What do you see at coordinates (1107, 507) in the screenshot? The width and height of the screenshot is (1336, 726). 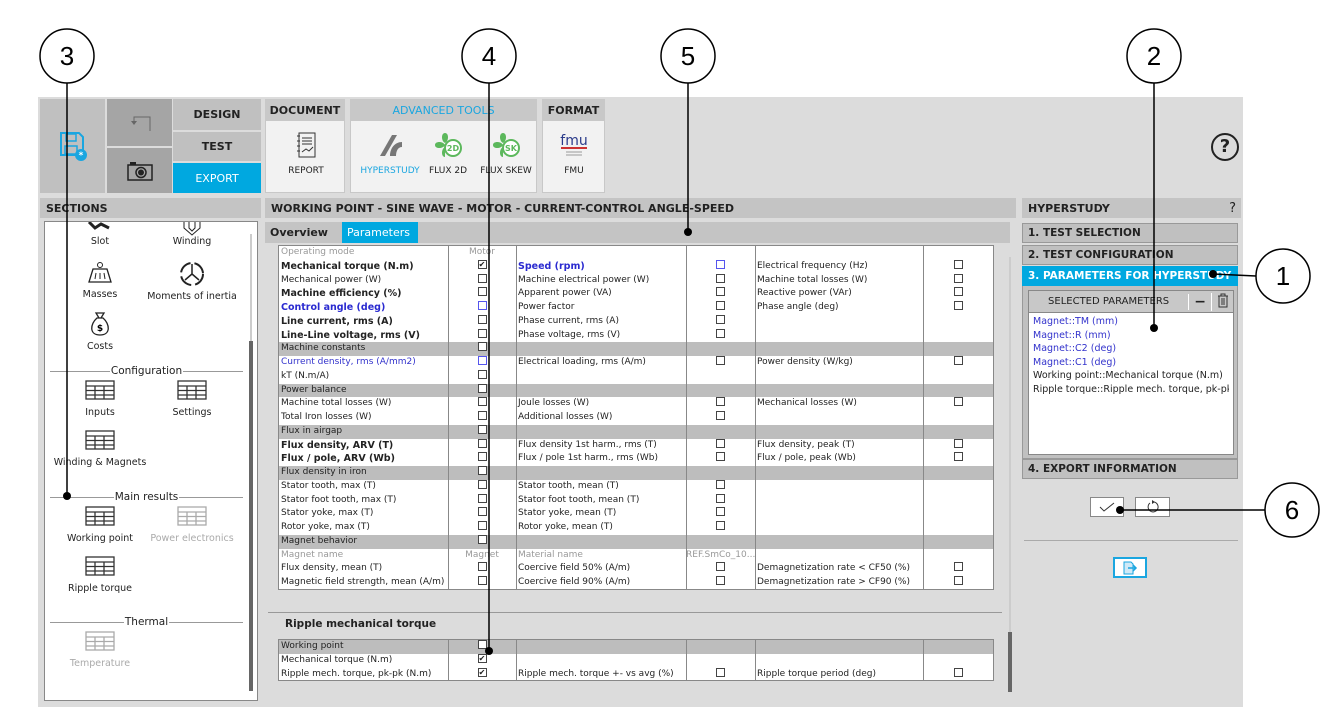 I see `validate-button` at bounding box center [1107, 507].